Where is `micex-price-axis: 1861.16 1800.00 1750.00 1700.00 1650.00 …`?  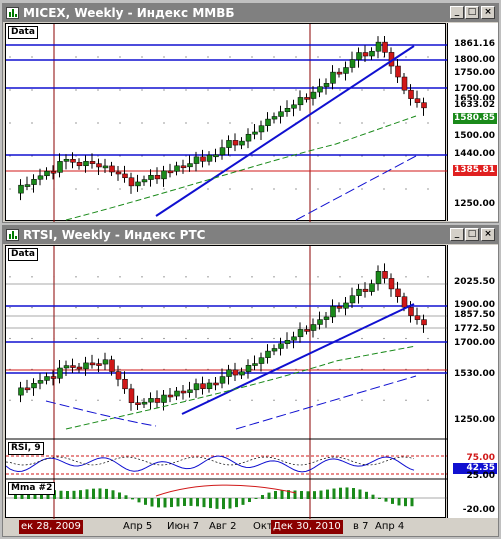 micex-price-axis: 1861.16 1800.00 1750.00 1700.00 1650.00 … is located at coordinates (472, 122).